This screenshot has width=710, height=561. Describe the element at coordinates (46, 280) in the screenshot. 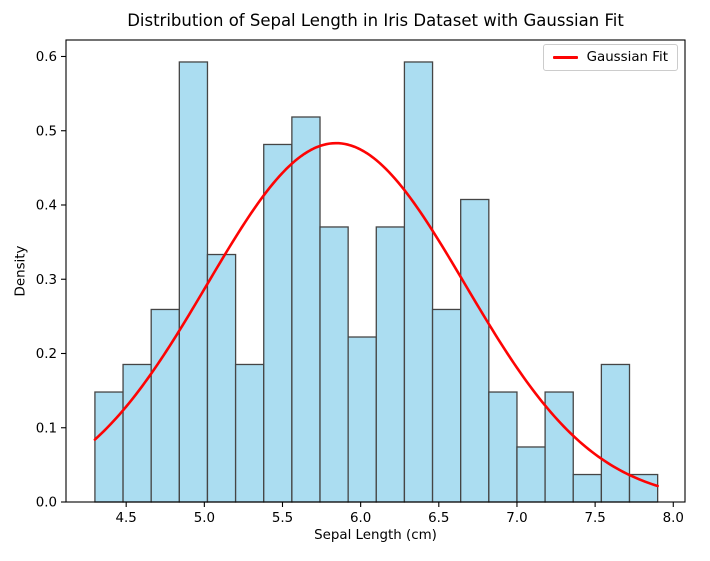

I see `y-tick-label: 0.3` at that location.